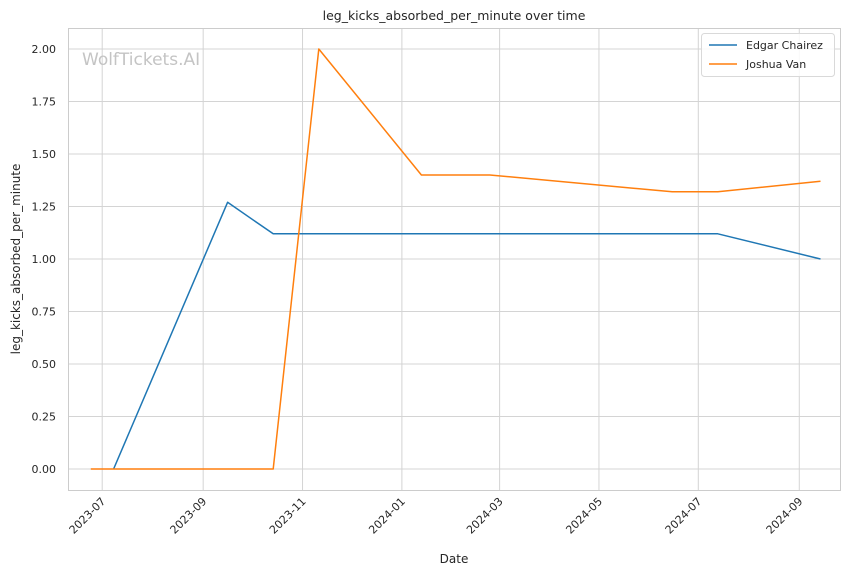 This screenshot has width=852, height=575. Describe the element at coordinates (485, 516) in the screenshot. I see `x-tick-label: 2024-03` at that location.